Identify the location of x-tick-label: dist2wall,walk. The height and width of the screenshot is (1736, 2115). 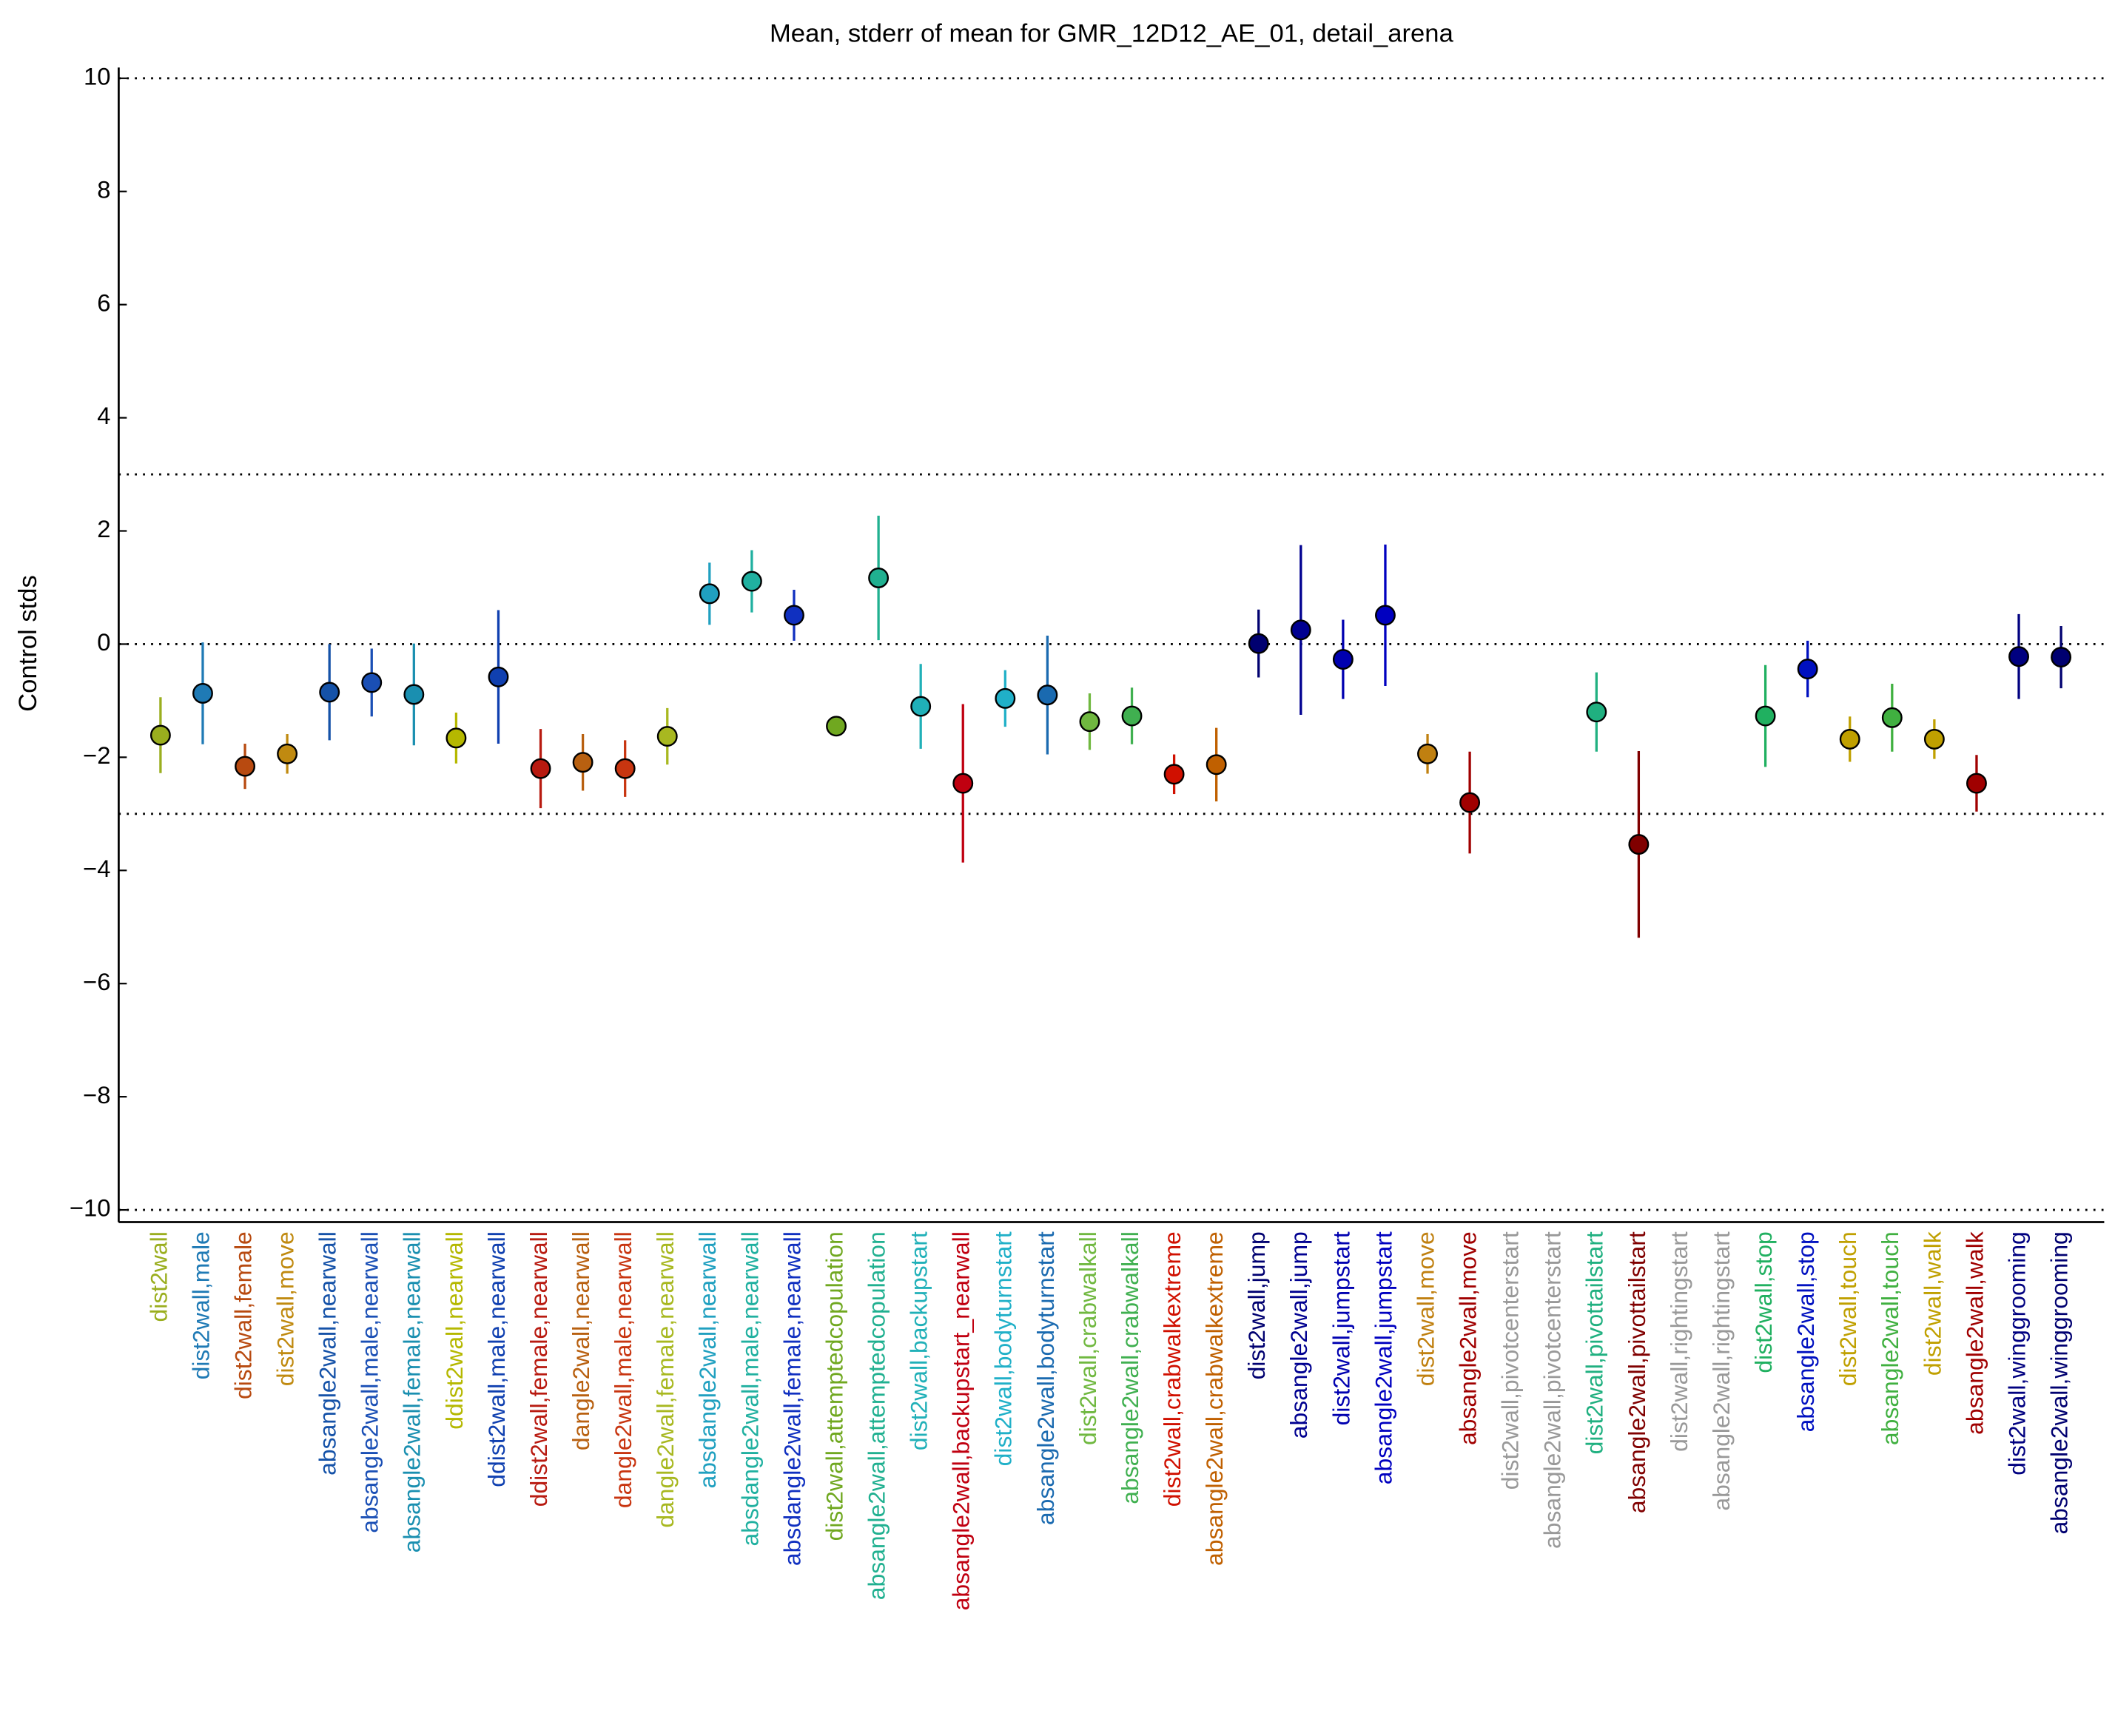
(1932, 1303).